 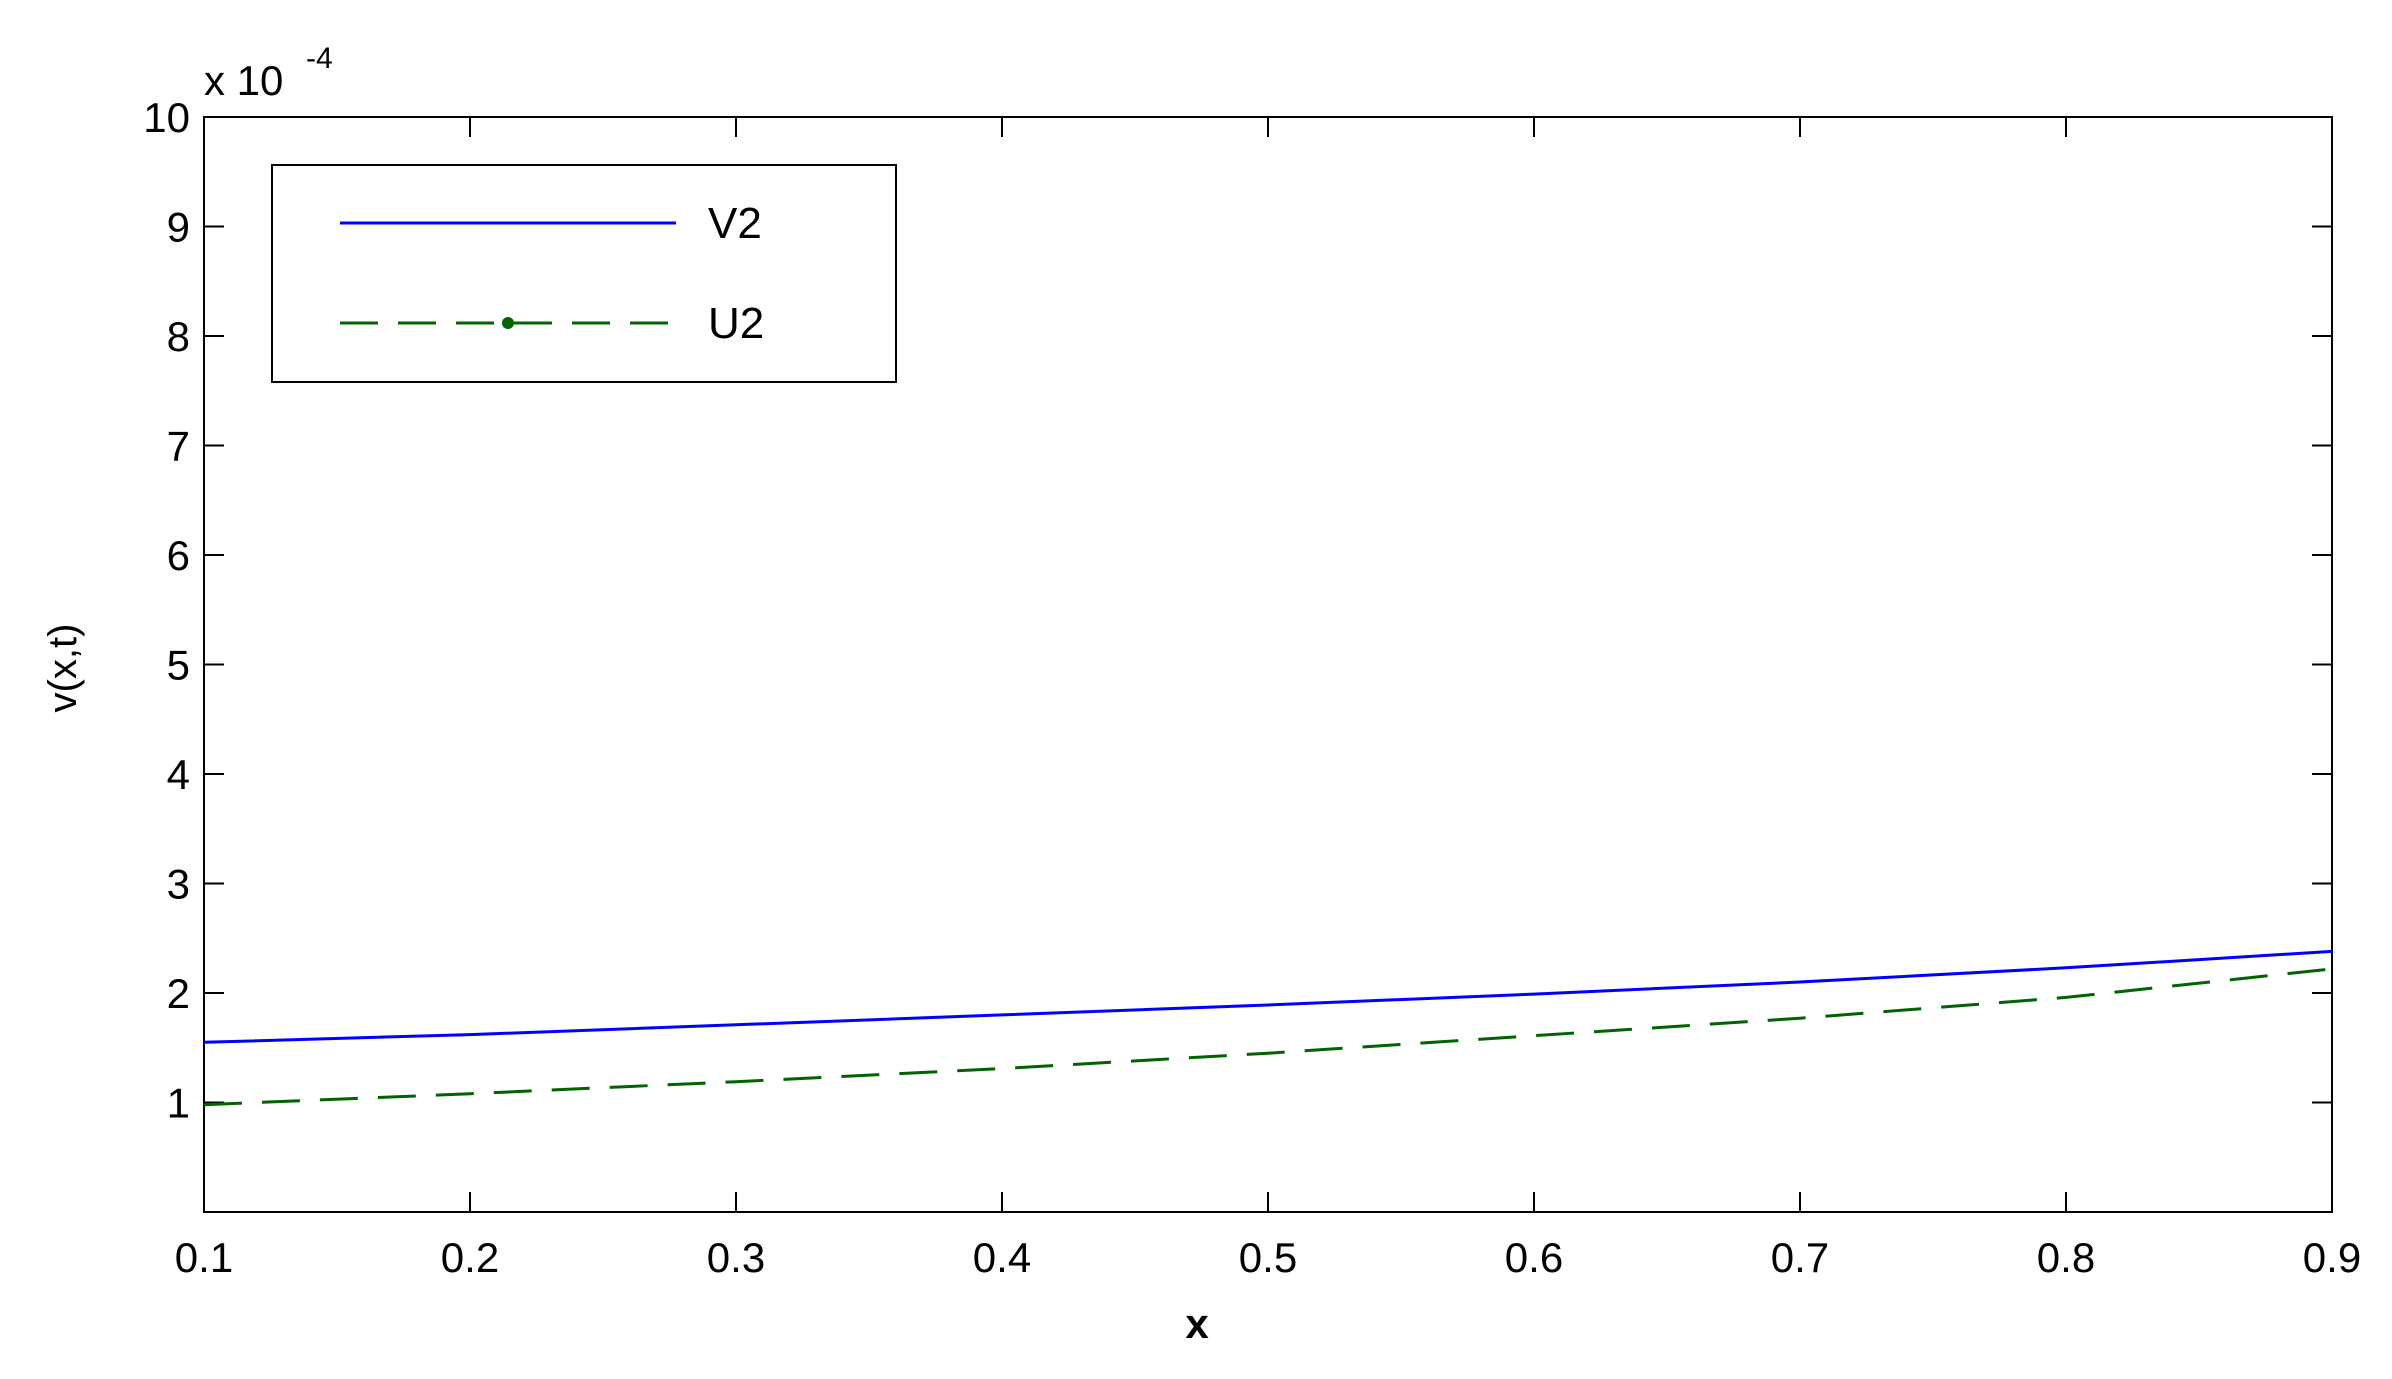 I want to click on legend-label-v2: V2, so click(x=735, y=223).